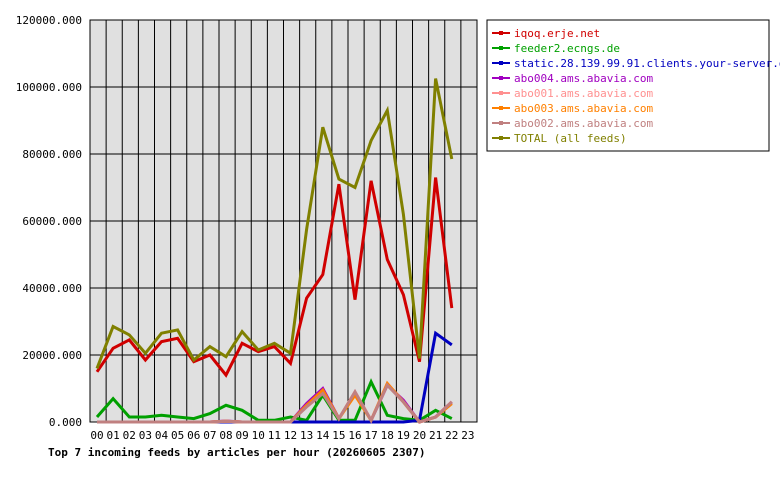 This screenshot has height=480, width=780. I want to click on x-tick-label: 15, so click(338, 435).